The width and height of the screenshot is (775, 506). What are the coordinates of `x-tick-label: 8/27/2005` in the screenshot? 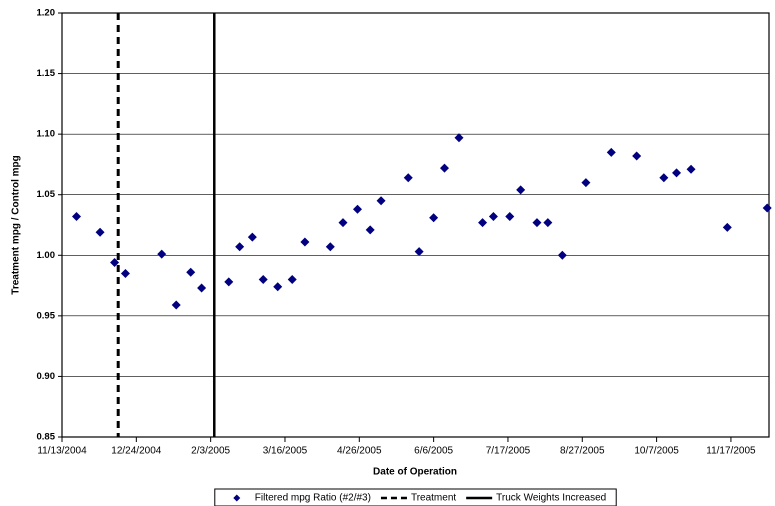 It's located at (582, 451).